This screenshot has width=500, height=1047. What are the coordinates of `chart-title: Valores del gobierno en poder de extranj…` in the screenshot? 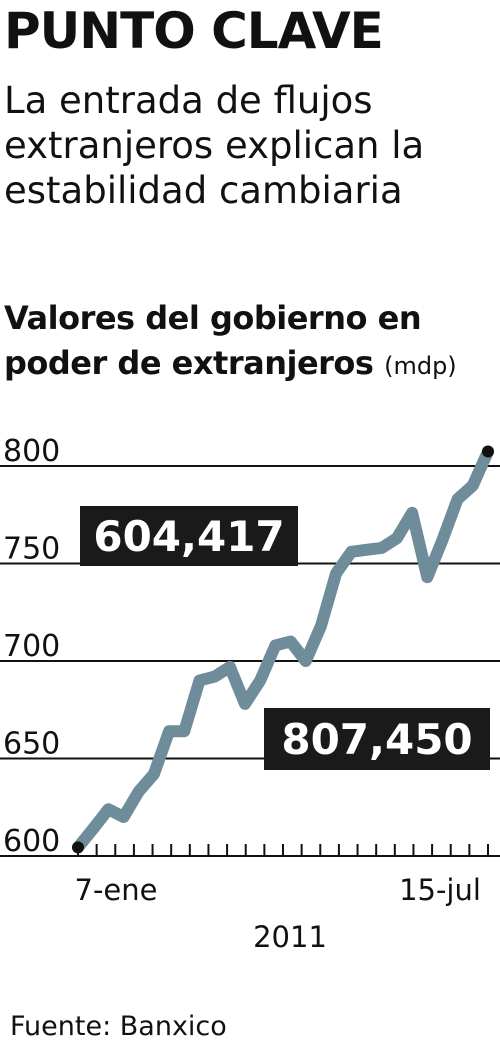 It's located at (251, 342).